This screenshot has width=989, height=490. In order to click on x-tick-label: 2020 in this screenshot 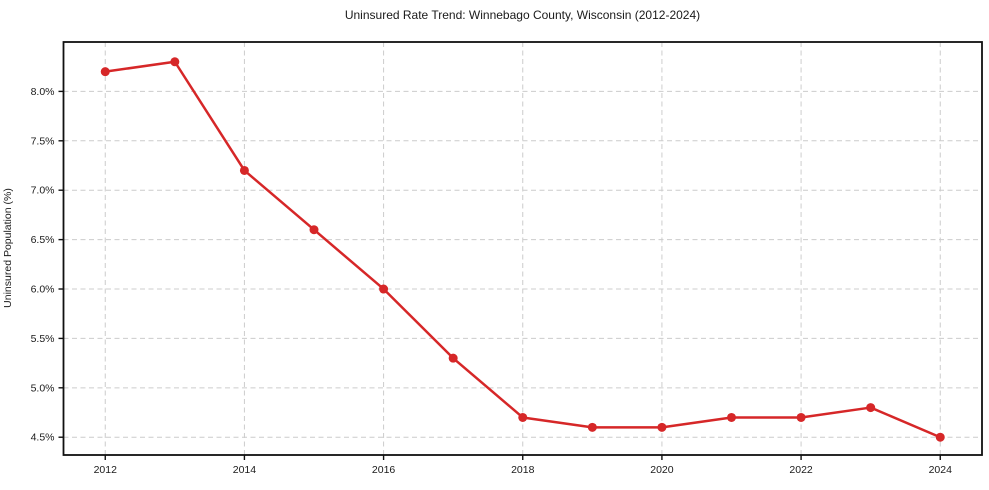, I will do `click(662, 470)`.